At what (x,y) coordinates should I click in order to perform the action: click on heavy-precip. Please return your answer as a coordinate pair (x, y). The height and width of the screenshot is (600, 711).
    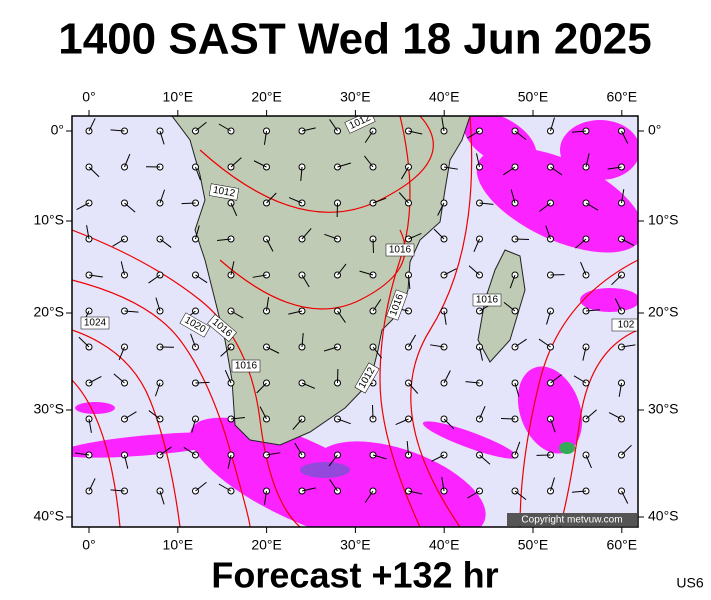
    Looking at the image, I should click on (567, 448).